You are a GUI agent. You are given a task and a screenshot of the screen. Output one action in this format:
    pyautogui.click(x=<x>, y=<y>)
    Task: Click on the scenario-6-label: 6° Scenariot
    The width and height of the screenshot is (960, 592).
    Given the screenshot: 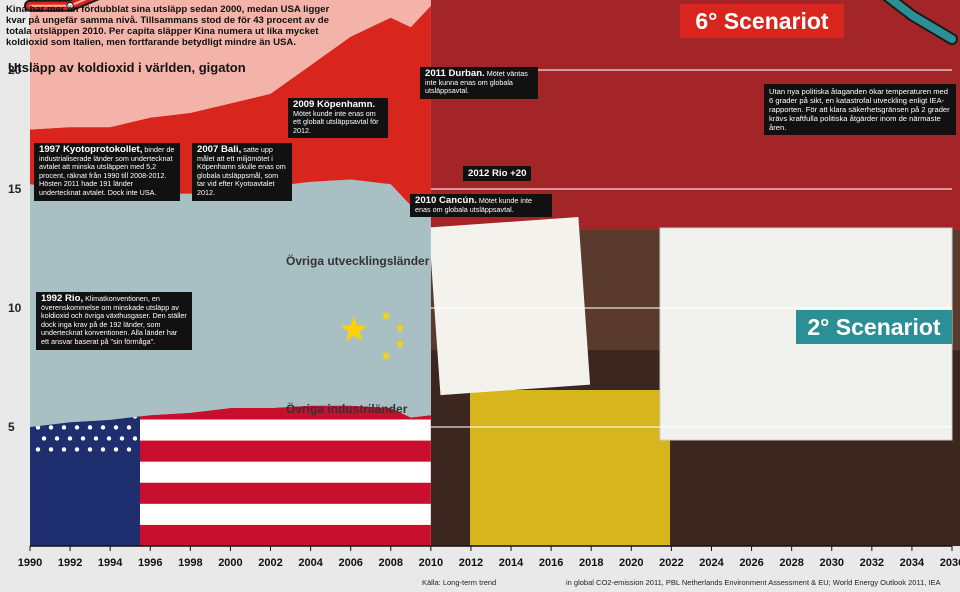 What is the action you would take?
    pyautogui.click(x=762, y=21)
    